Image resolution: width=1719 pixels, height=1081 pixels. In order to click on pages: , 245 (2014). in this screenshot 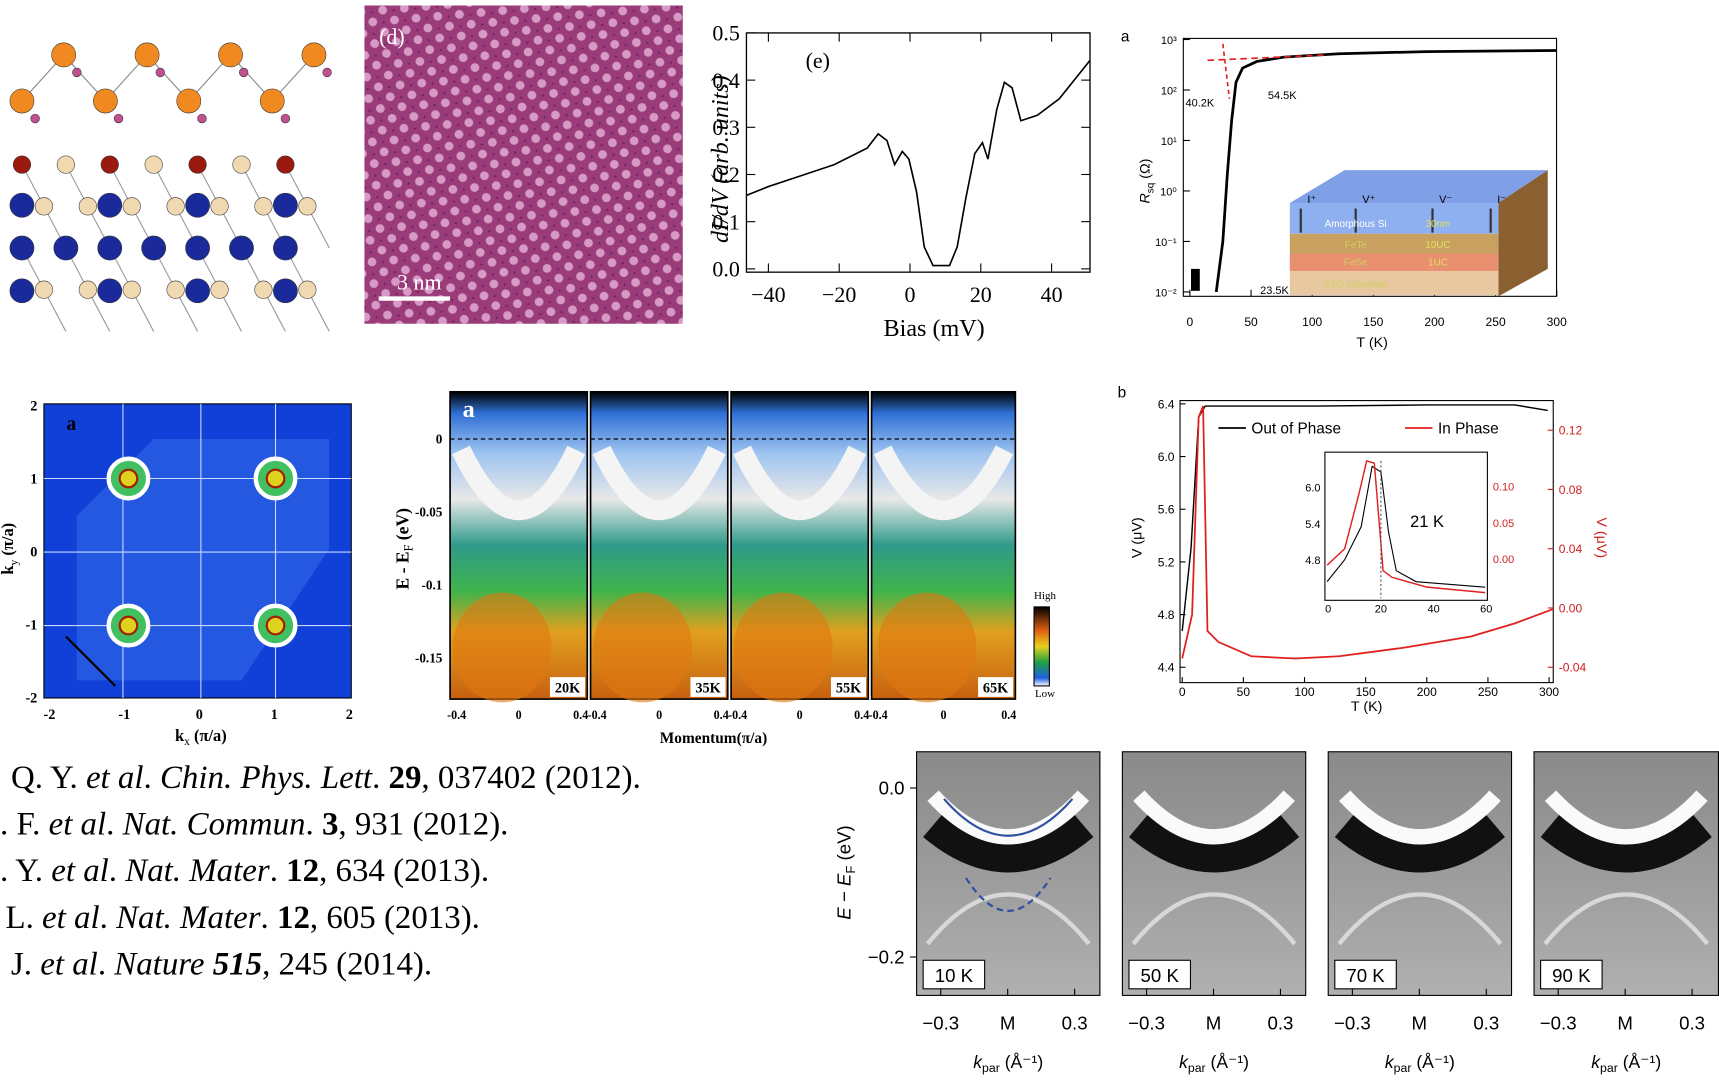, I will do `click(347, 965)`.